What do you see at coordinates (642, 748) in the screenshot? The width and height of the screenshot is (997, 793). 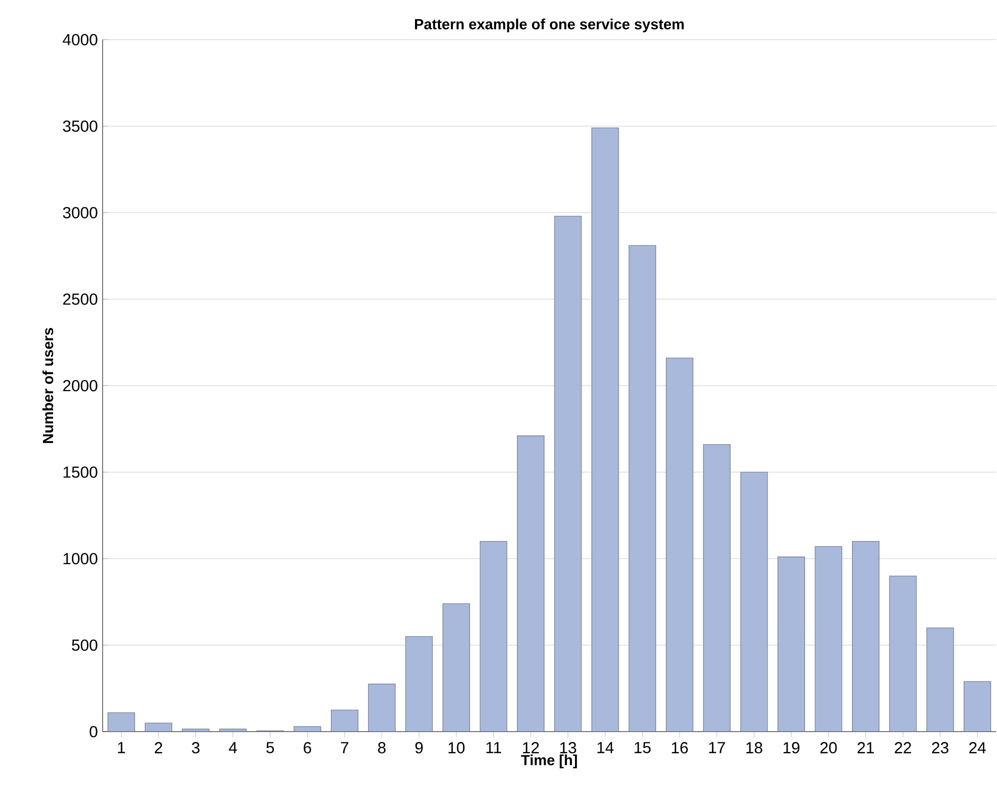 I see `x-tick-label: 15` at bounding box center [642, 748].